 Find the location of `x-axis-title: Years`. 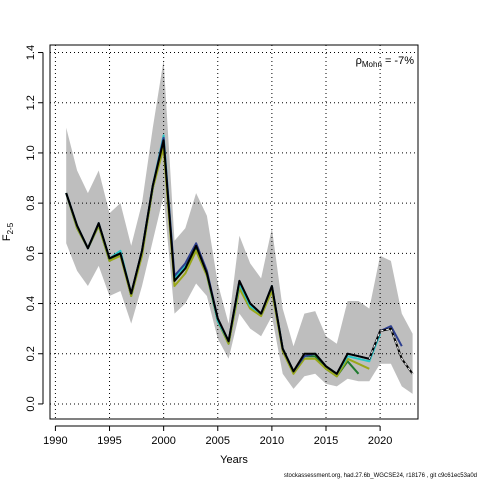

x-axis-title: Years is located at coordinates (234, 460).